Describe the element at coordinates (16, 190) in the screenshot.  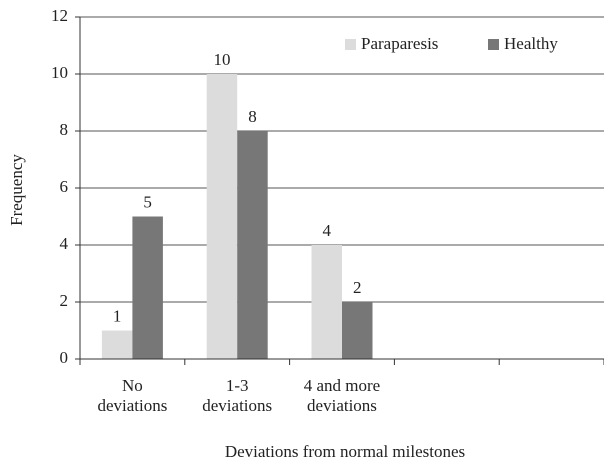
I see `y-axis-title: Frequency` at that location.